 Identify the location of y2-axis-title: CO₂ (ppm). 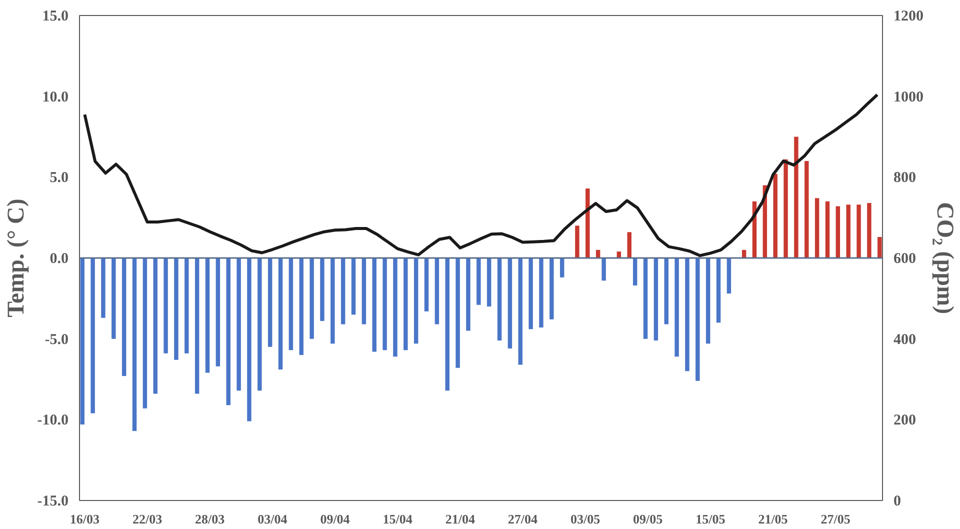
(945, 258).